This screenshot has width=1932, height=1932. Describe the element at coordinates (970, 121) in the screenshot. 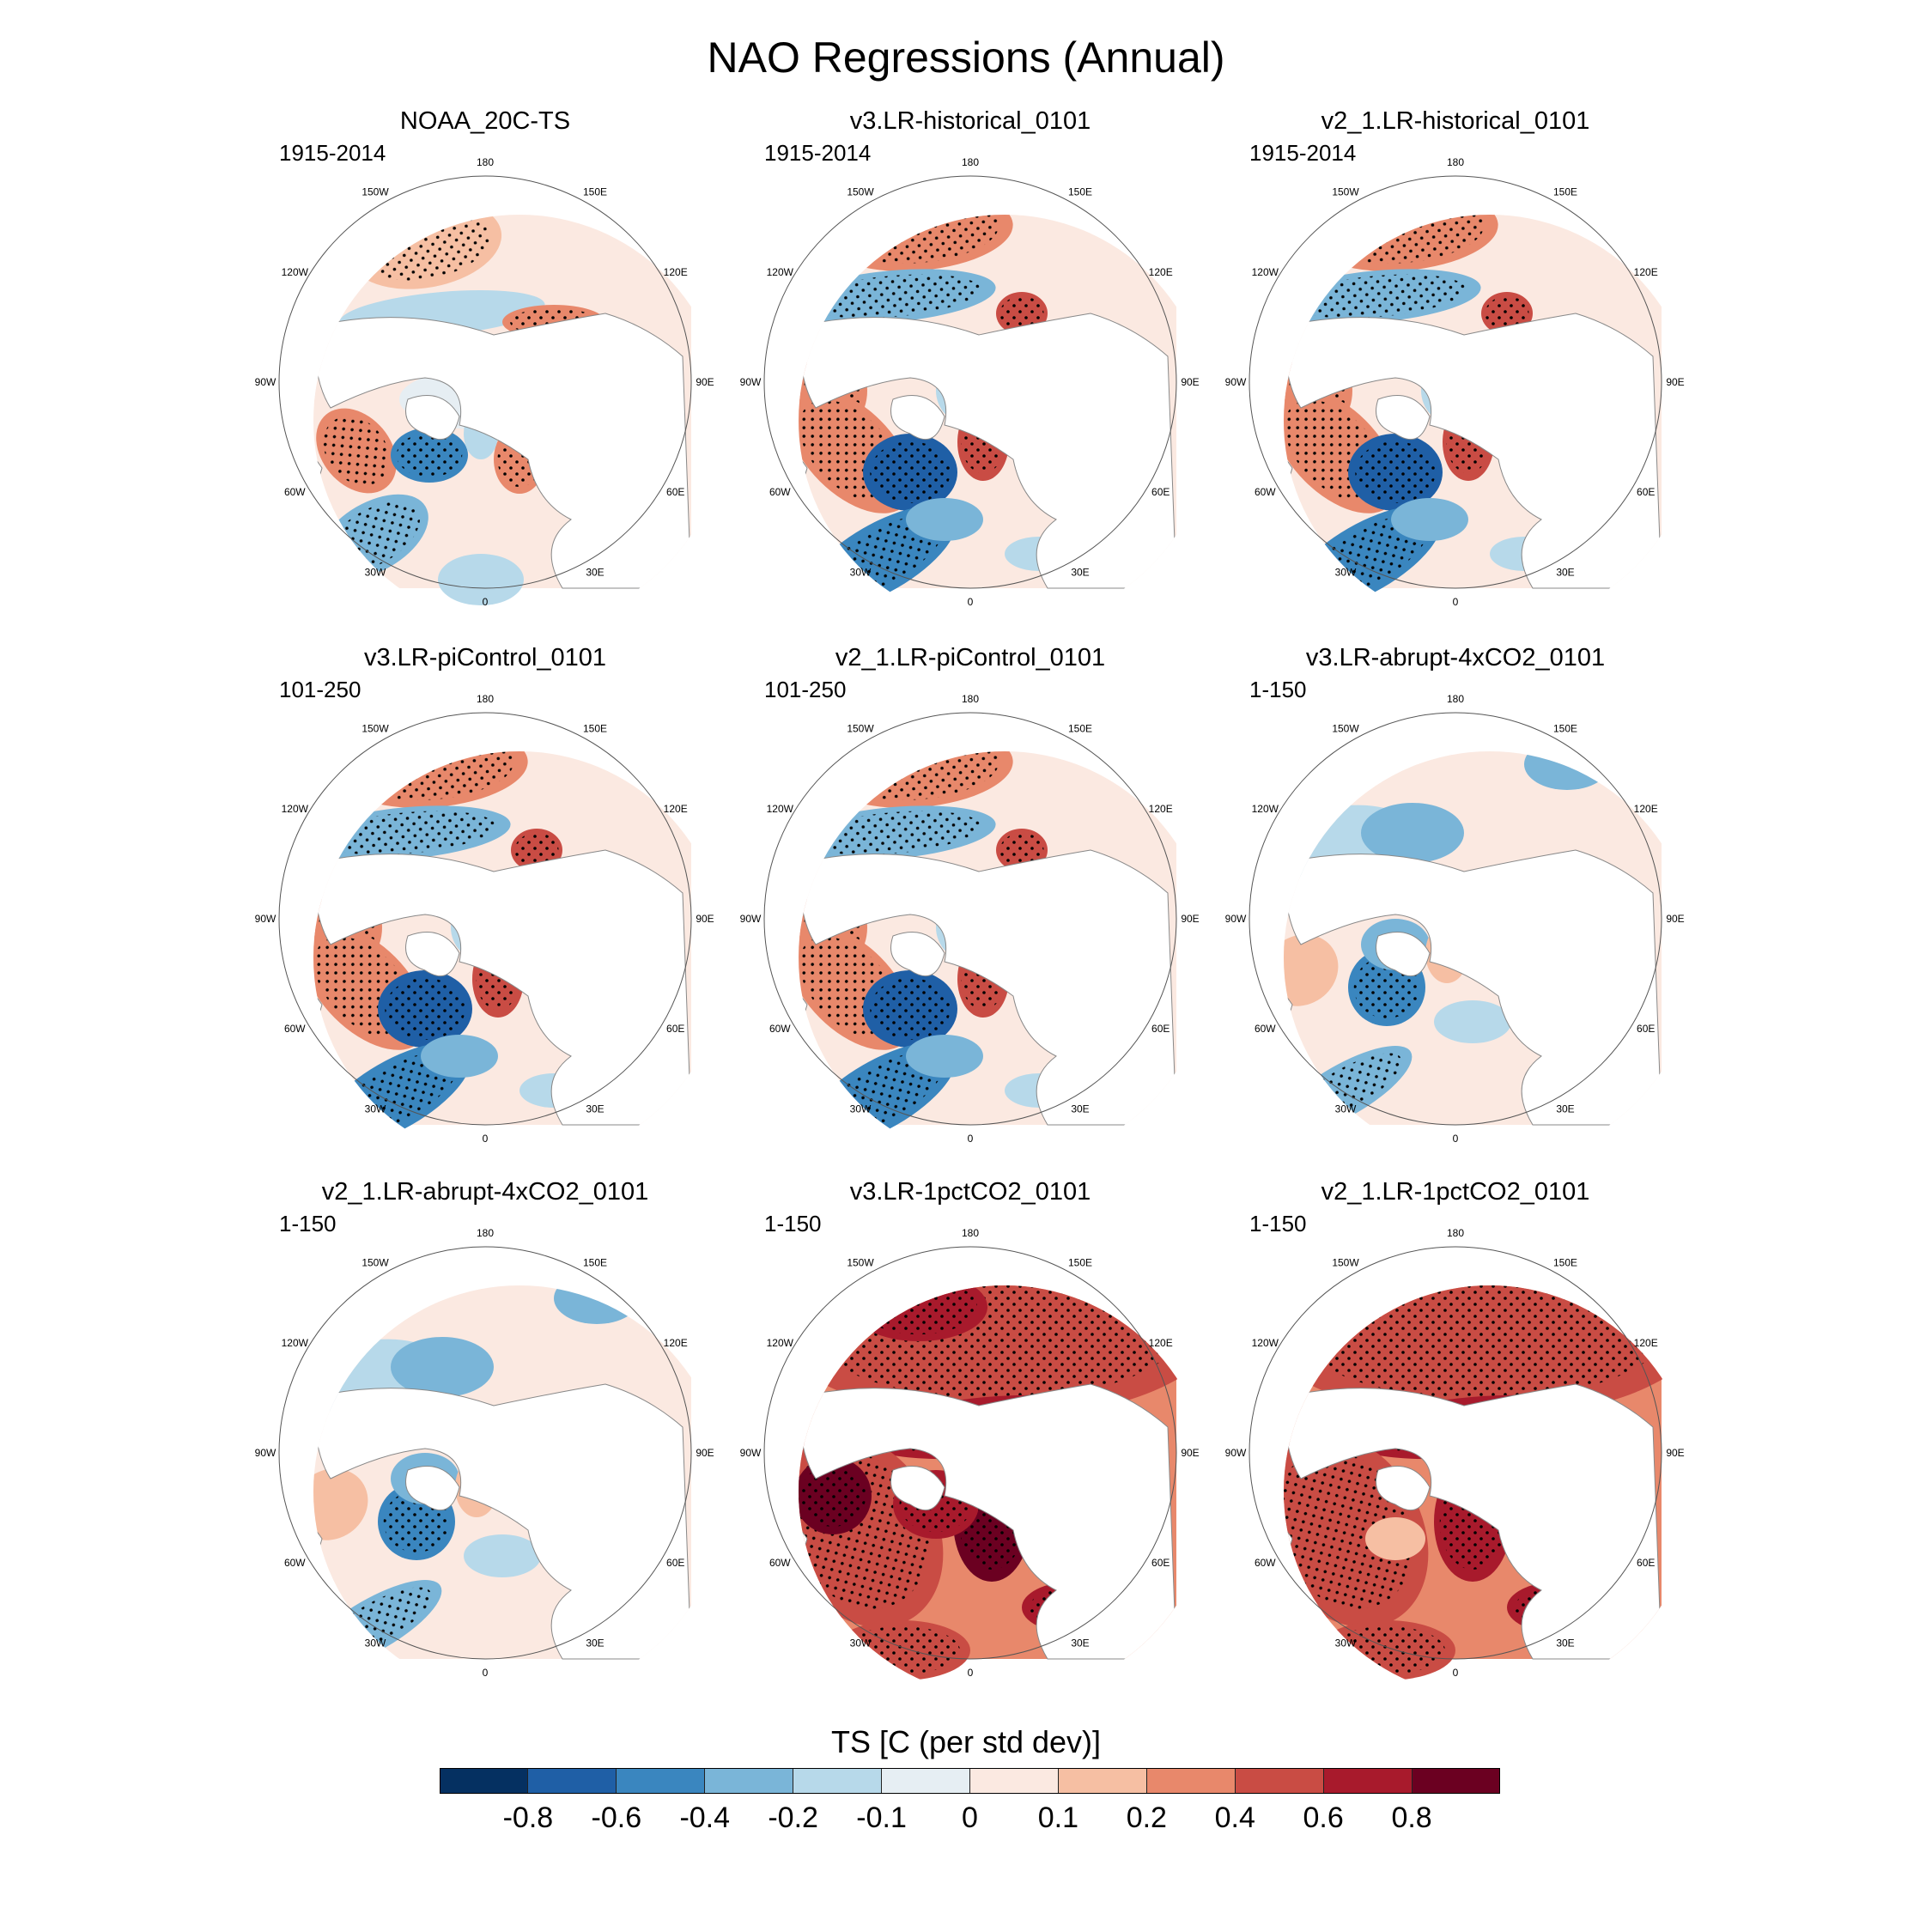

I see `panel-title: v3.LR-historical_0101` at that location.